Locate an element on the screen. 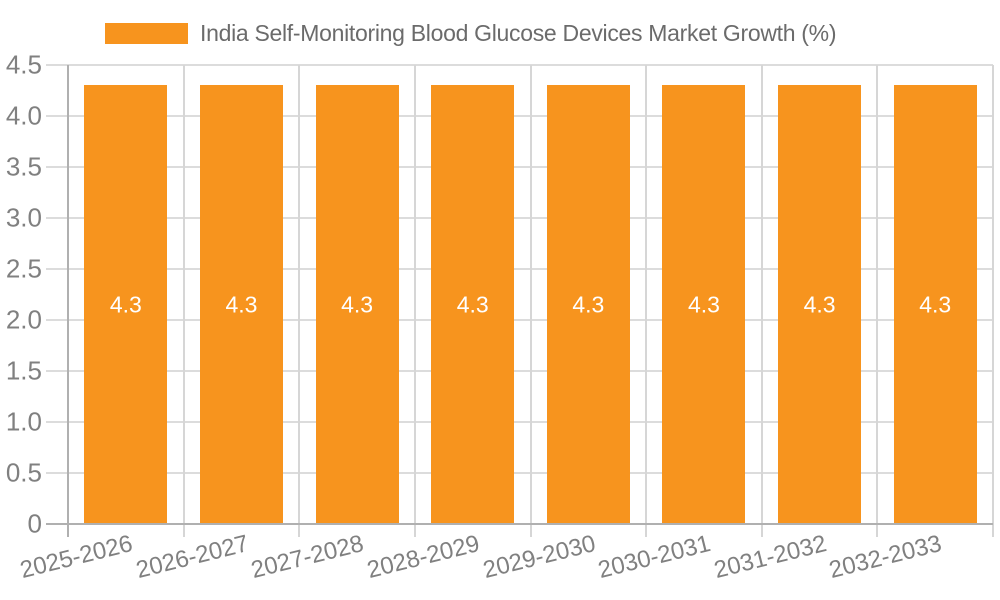 The width and height of the screenshot is (1000, 600). y-tick-label: 0.5 is located at coordinates (23, 472).